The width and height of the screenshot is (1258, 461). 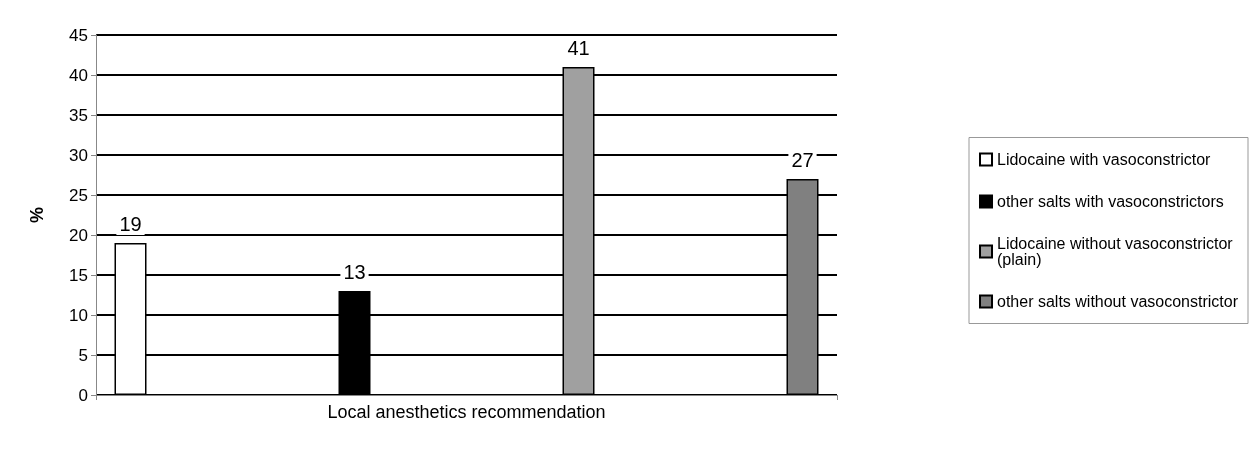 What do you see at coordinates (78, 315) in the screenshot?
I see `y-tick-label: 10` at bounding box center [78, 315].